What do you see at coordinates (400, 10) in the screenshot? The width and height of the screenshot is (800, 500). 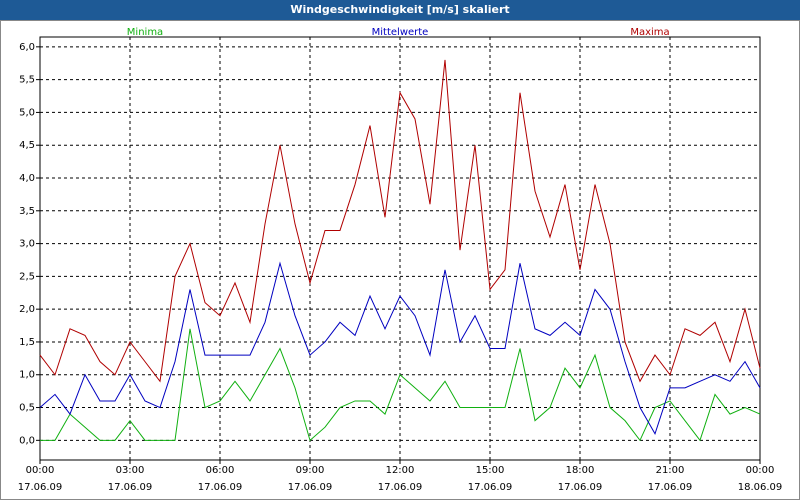 I see `chart-title: Windgeschwindigkeit [m/s] skaliert` at bounding box center [400, 10].